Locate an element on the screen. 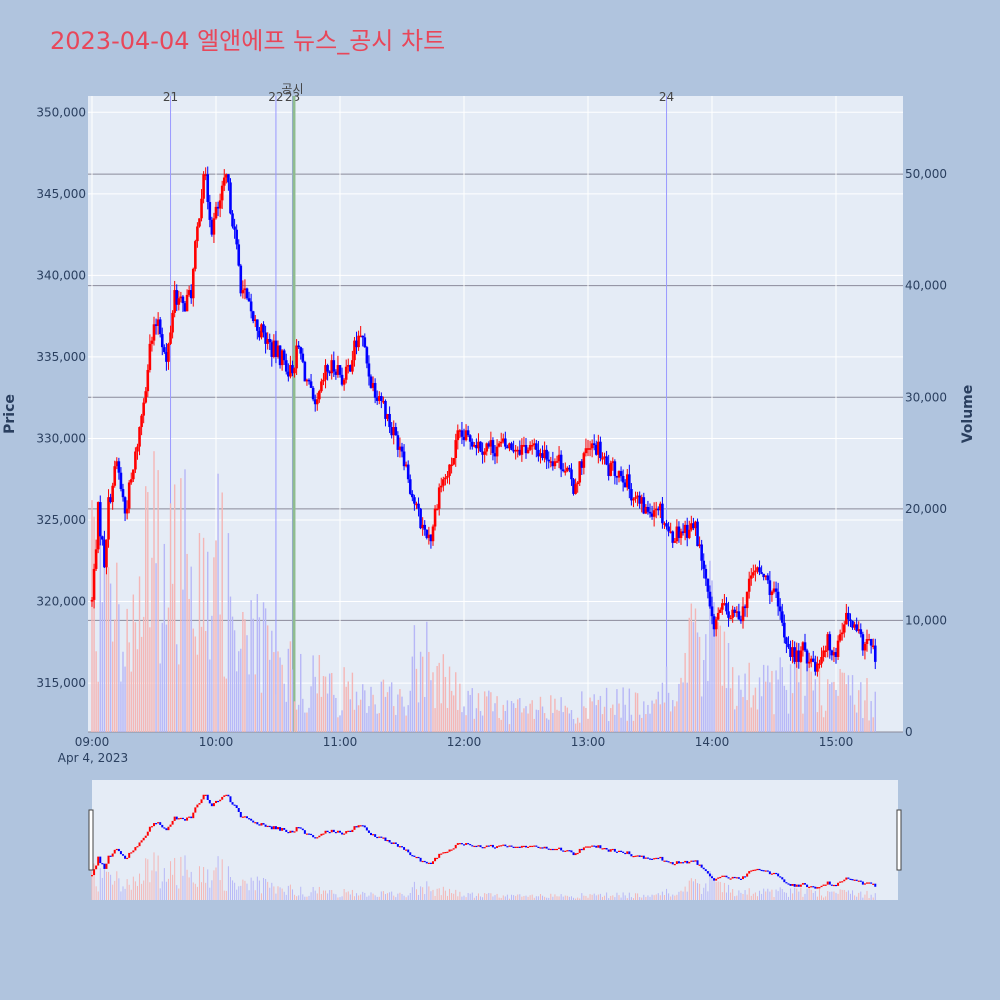  range-slider-right-handle is located at coordinates (899, 840).